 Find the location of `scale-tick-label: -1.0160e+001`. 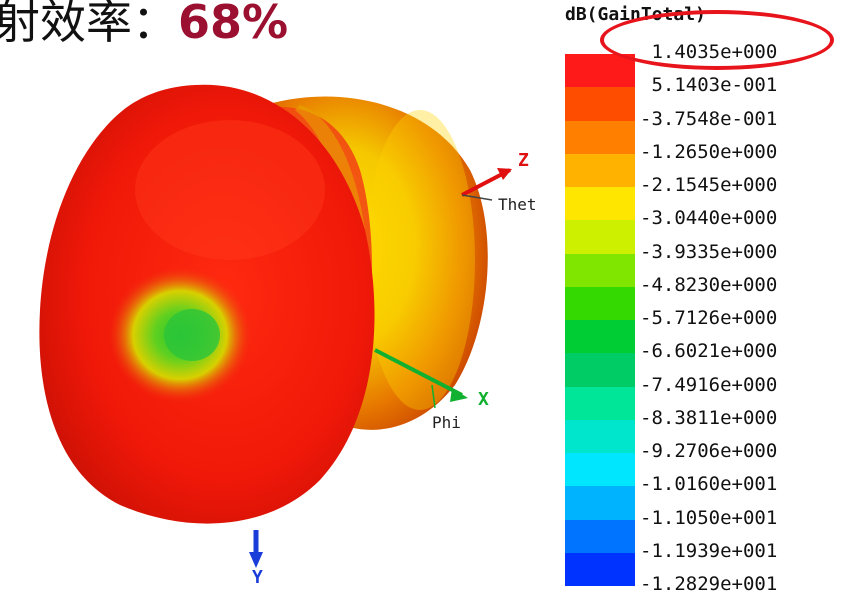

scale-tick-label: -1.0160e+001 is located at coordinates (709, 484).